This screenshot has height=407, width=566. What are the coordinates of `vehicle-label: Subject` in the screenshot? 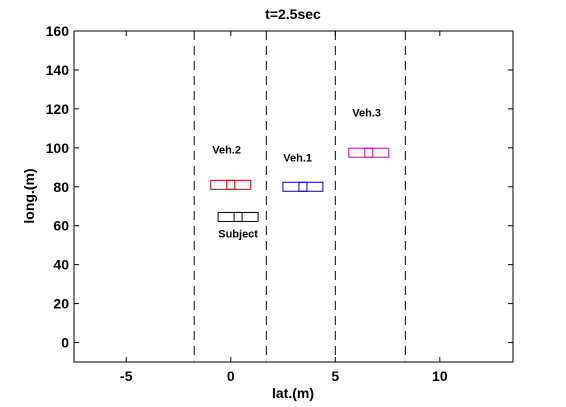 It's located at (238, 234).